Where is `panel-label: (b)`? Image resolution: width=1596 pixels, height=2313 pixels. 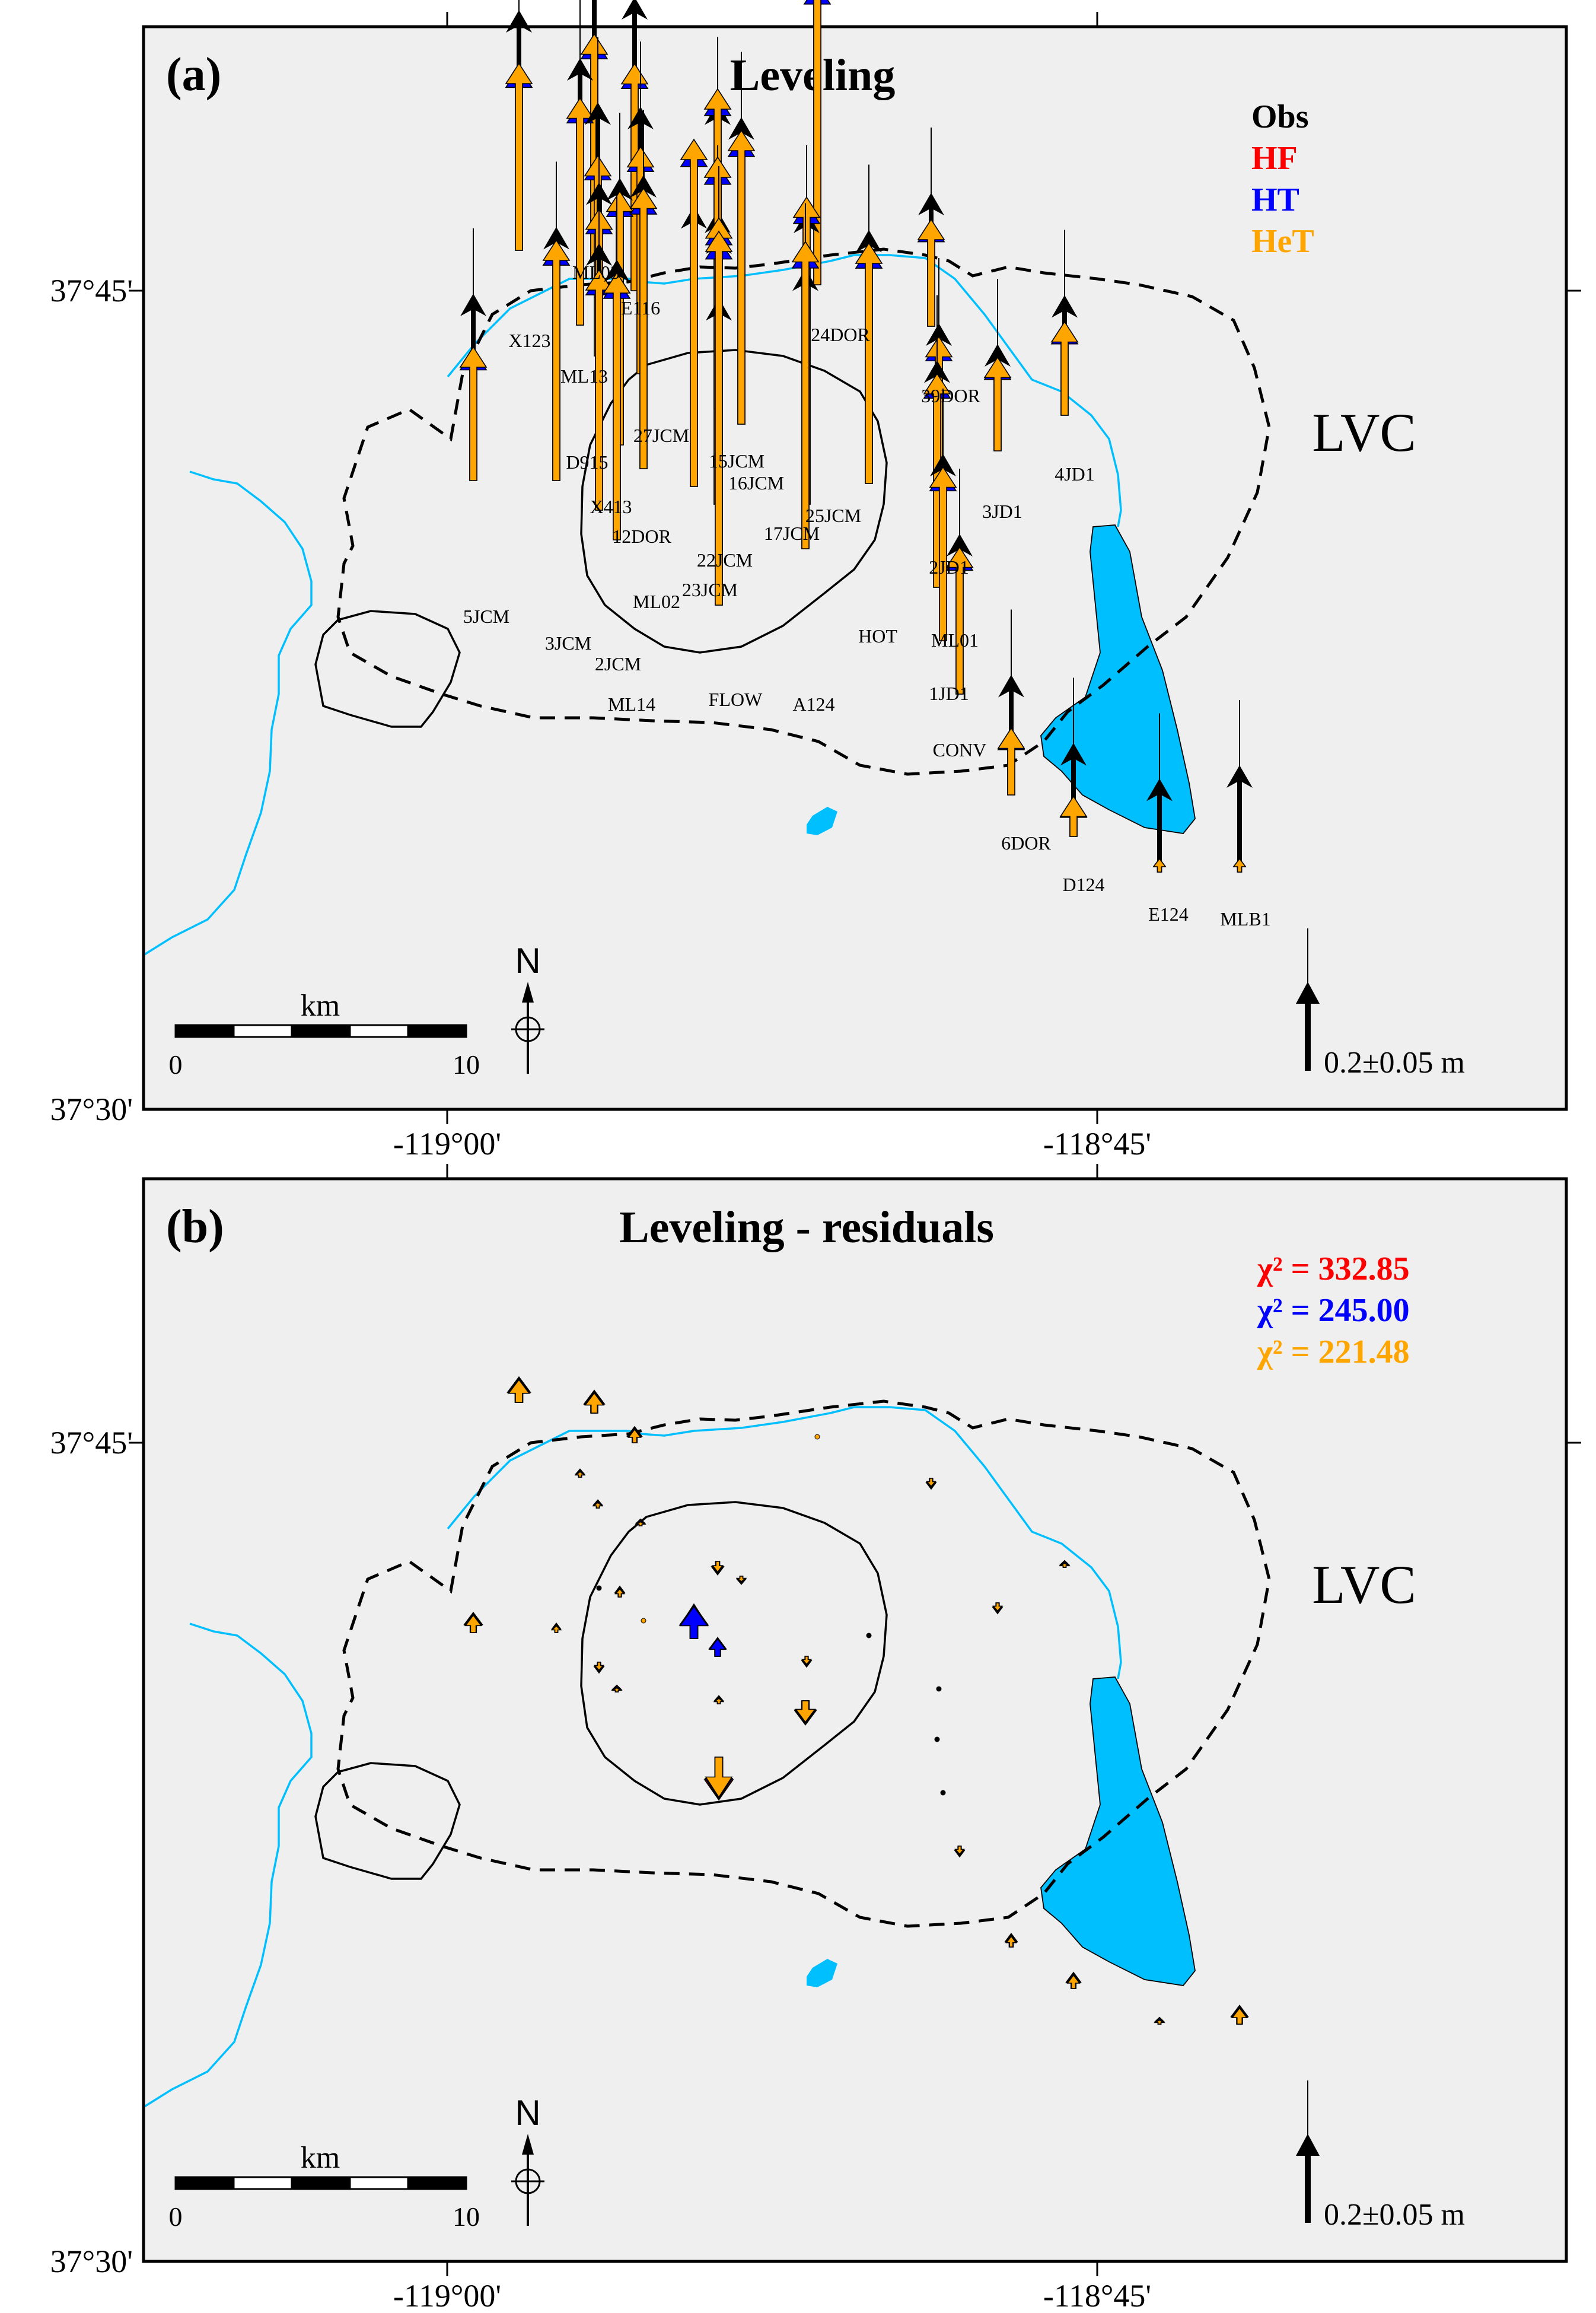 panel-label: (b) is located at coordinates (195, 1227).